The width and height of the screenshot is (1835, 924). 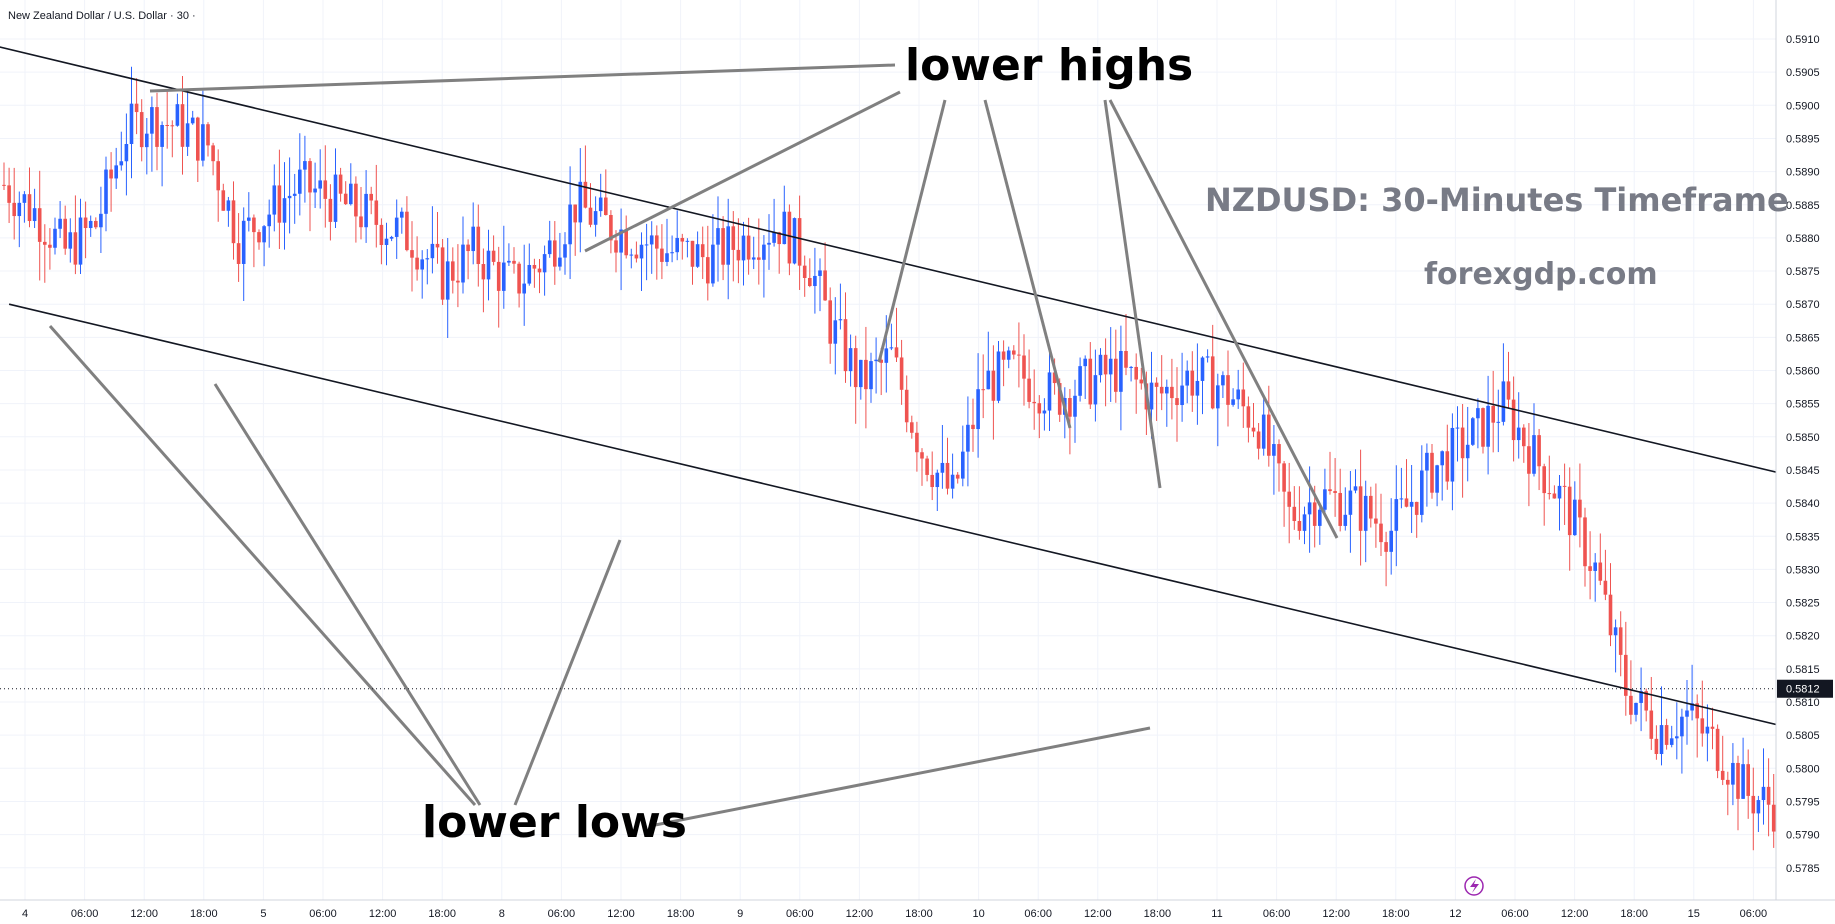 I want to click on time-tick-label-5: 06:00, so click(x=323, y=914).